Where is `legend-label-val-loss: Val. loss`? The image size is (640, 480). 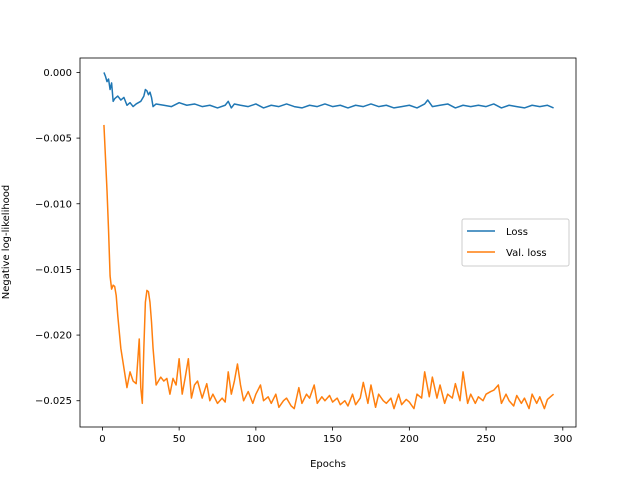 legend-label-val-loss: Val. loss is located at coordinates (526, 253).